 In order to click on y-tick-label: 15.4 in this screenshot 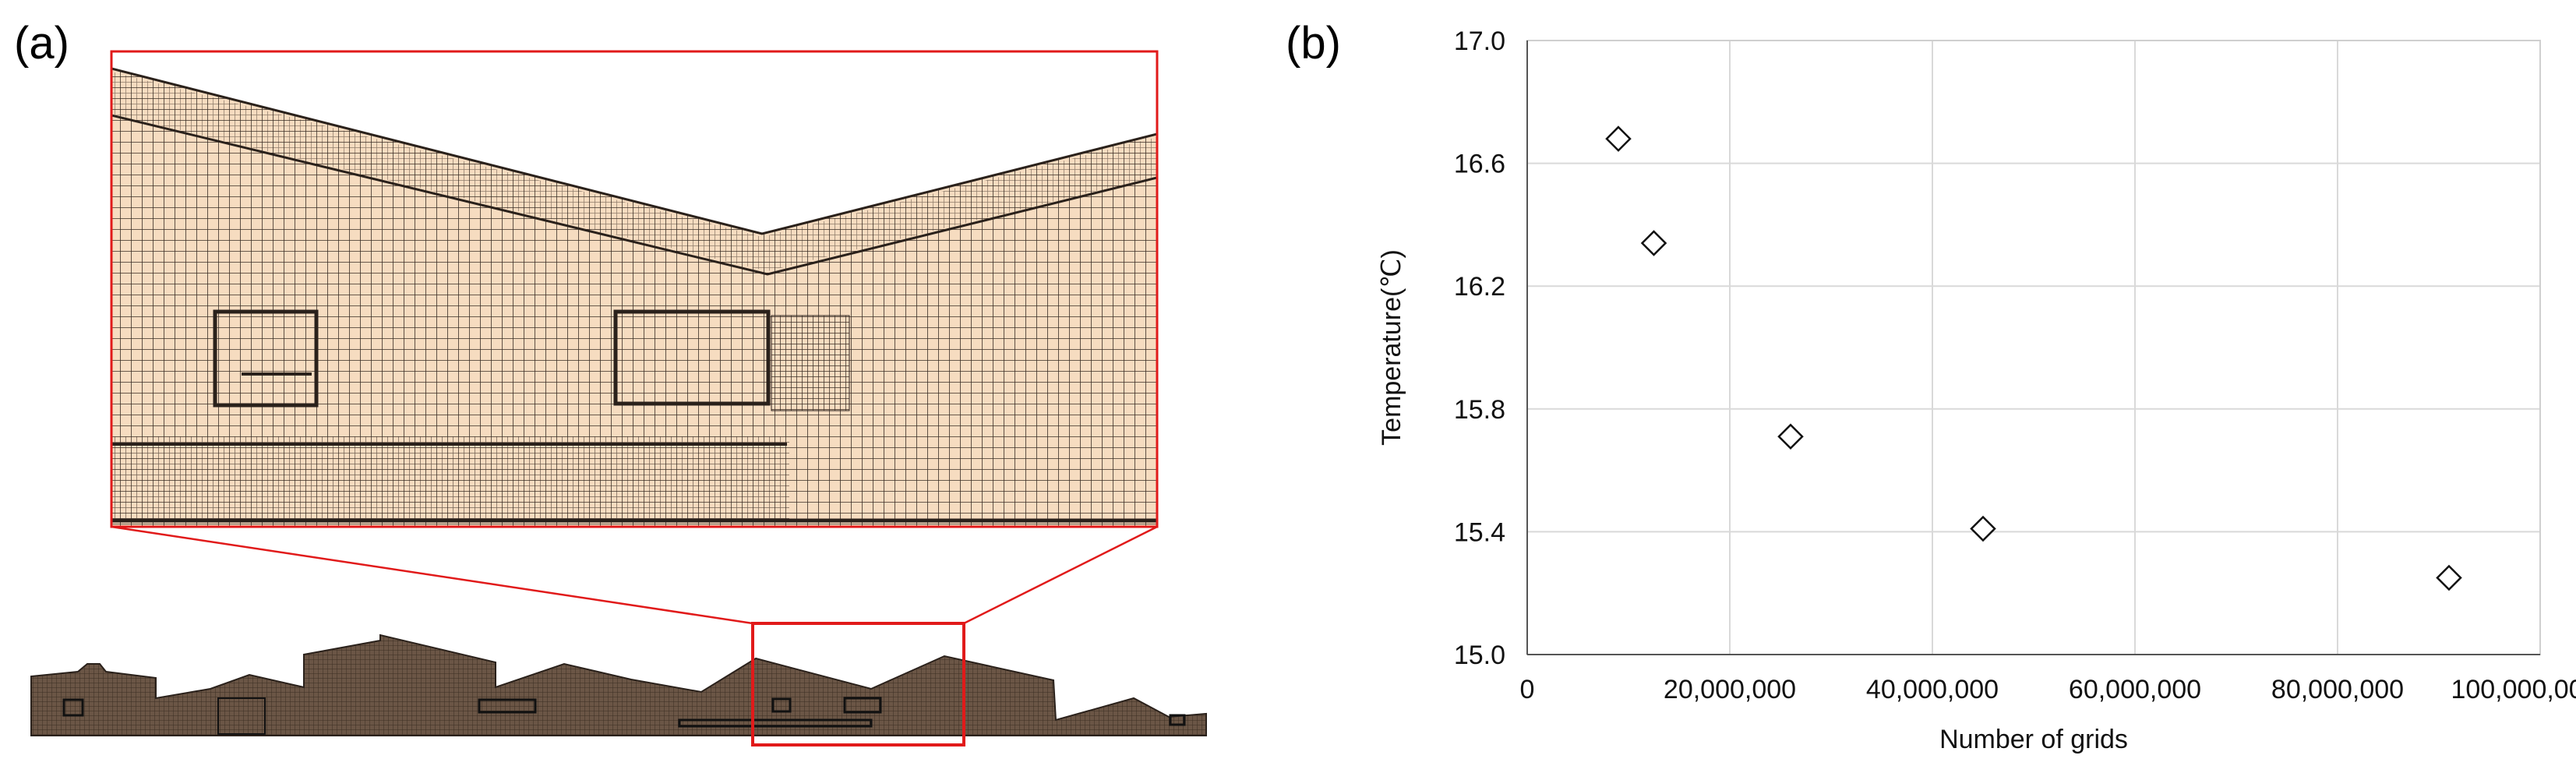, I will do `click(1479, 532)`.